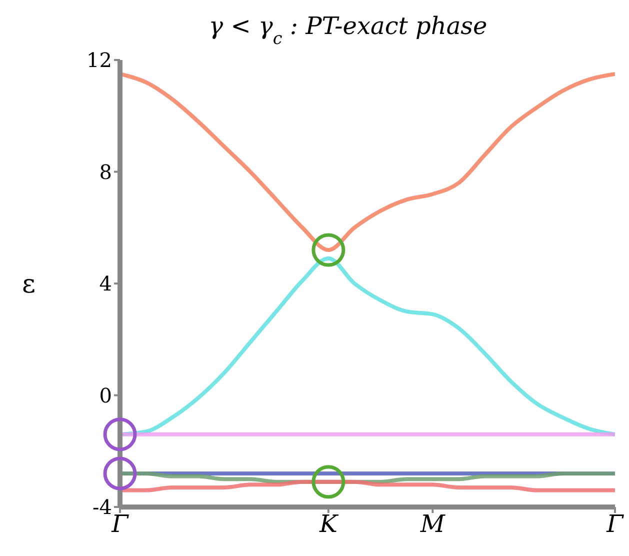  I want to click on y-tick-label: -4, so click(102, 507).